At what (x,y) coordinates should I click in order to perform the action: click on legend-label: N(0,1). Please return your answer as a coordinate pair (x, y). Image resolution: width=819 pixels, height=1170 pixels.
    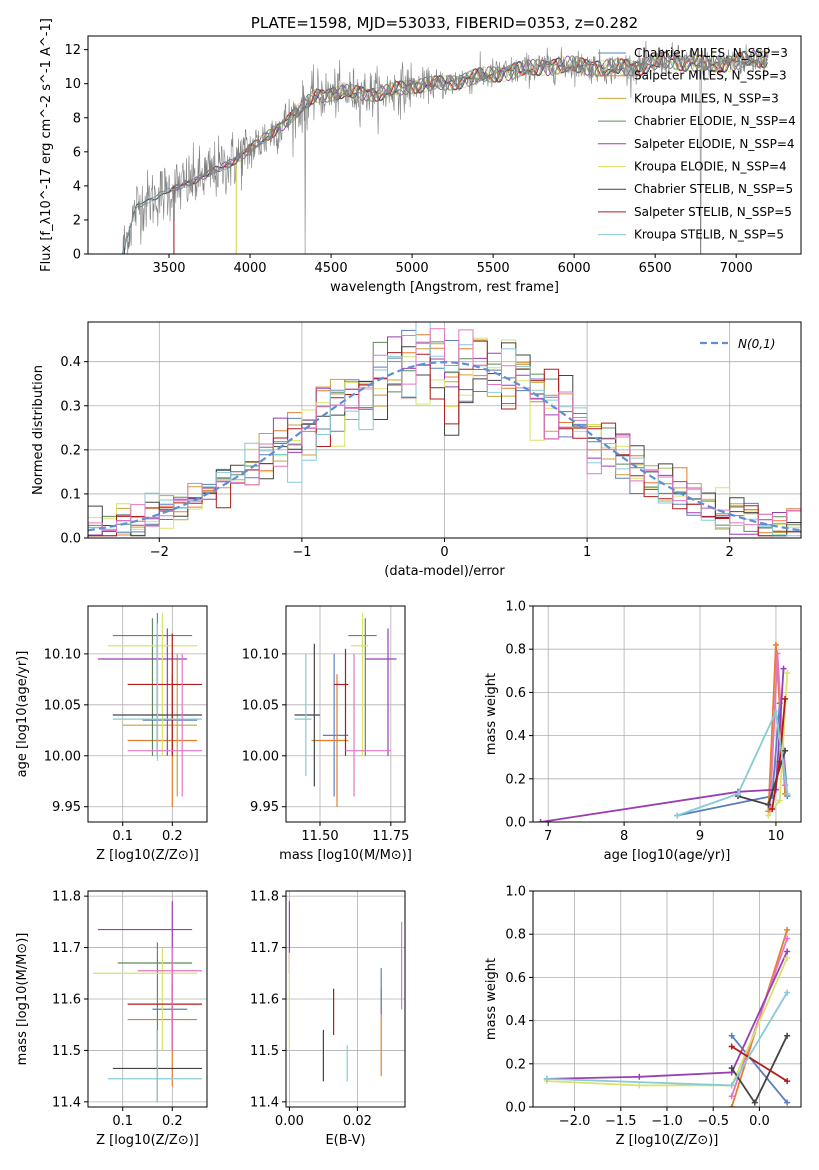
    Looking at the image, I should click on (756, 344).